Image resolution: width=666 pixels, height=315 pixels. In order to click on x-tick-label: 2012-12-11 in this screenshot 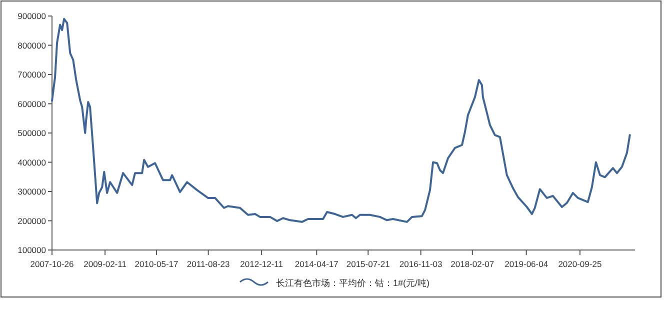, I will do `click(262, 264)`.